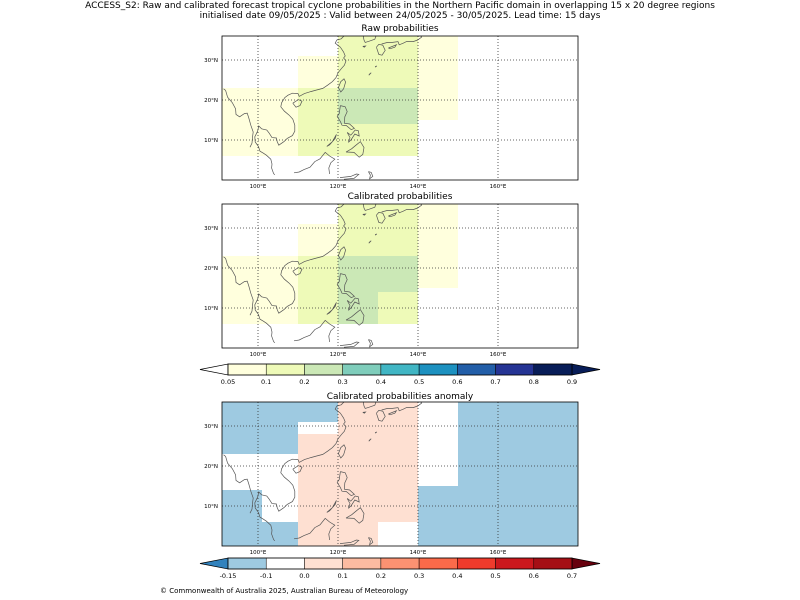 The width and height of the screenshot is (800, 600). What do you see at coordinates (572, 382) in the screenshot?
I see `colorbar-tick-label: 0.9` at bounding box center [572, 382].